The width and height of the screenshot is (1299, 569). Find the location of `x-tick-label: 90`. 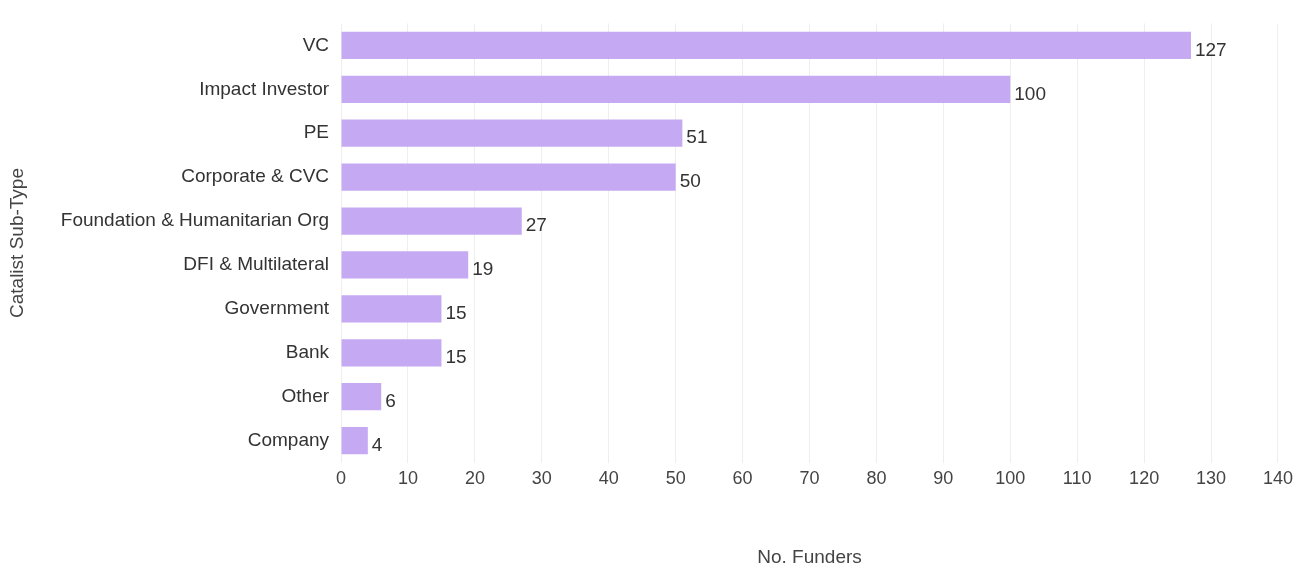

x-tick-label: 90 is located at coordinates (943, 478).